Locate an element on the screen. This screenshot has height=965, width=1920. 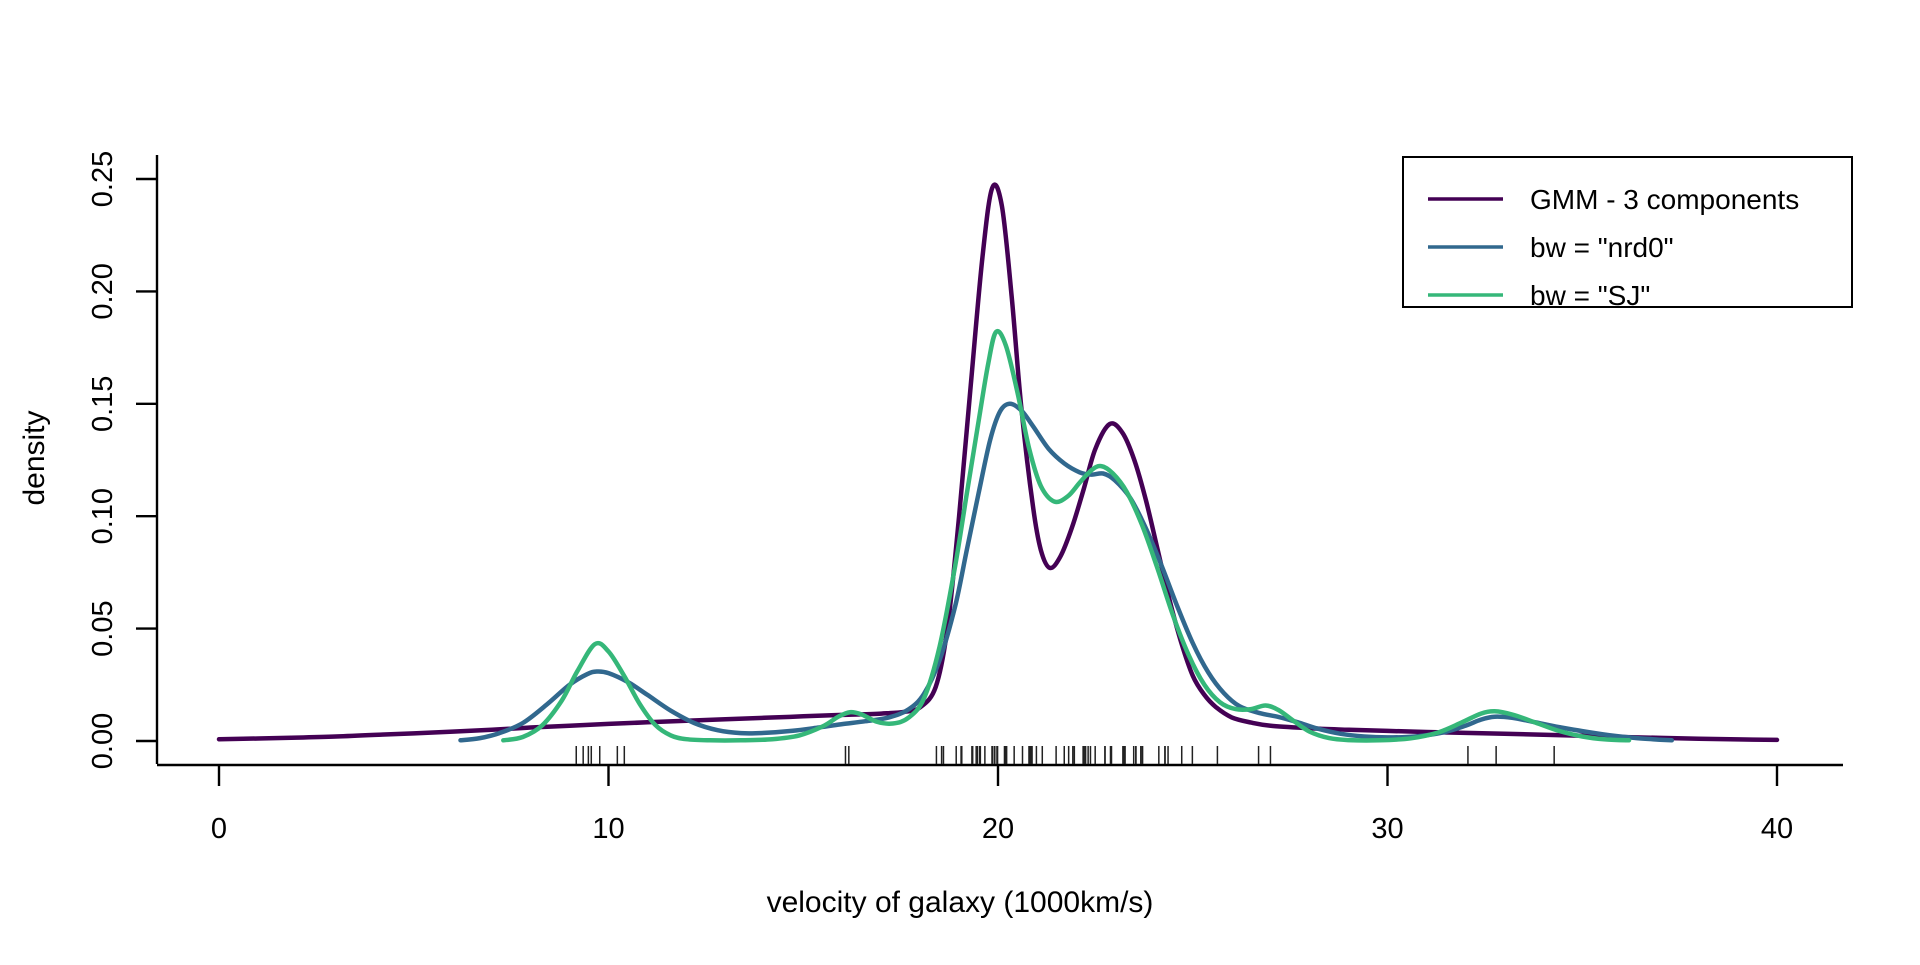
rug-marks is located at coordinates (1065, 755).